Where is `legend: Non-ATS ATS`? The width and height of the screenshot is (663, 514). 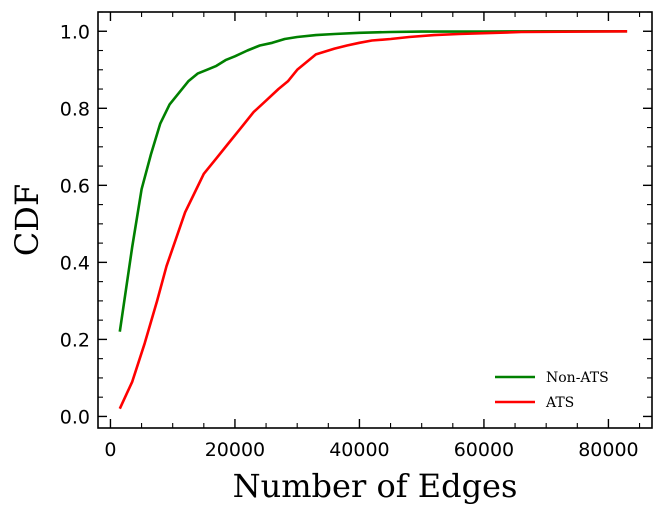 legend: Non-ATS ATS is located at coordinates (552, 390).